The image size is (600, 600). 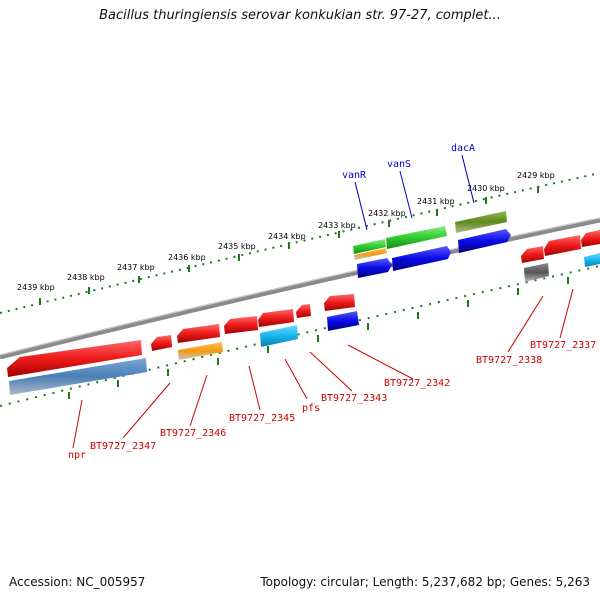 What do you see at coordinates (436, 201) in the screenshot?
I see `scale-label: 2431 kbp` at bounding box center [436, 201].